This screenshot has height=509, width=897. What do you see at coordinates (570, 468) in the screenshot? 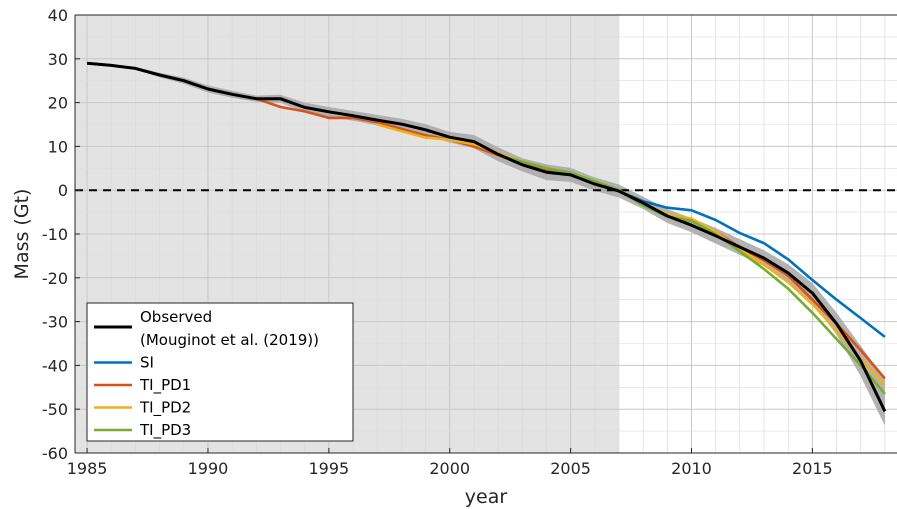
I see `x-tick-label: 2005` at bounding box center [570, 468].